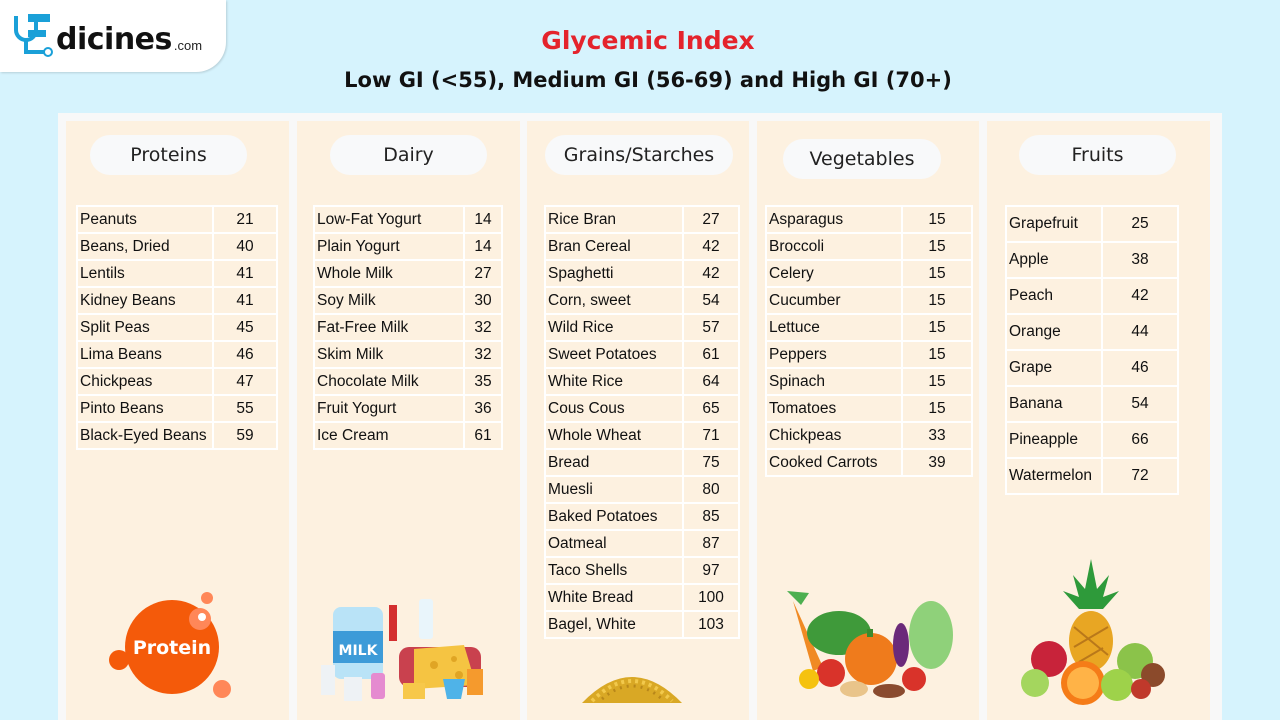 Image resolution: width=1280 pixels, height=720 pixels. What do you see at coordinates (834, 354) in the screenshot?
I see `food-name-cell: Peppers` at bounding box center [834, 354].